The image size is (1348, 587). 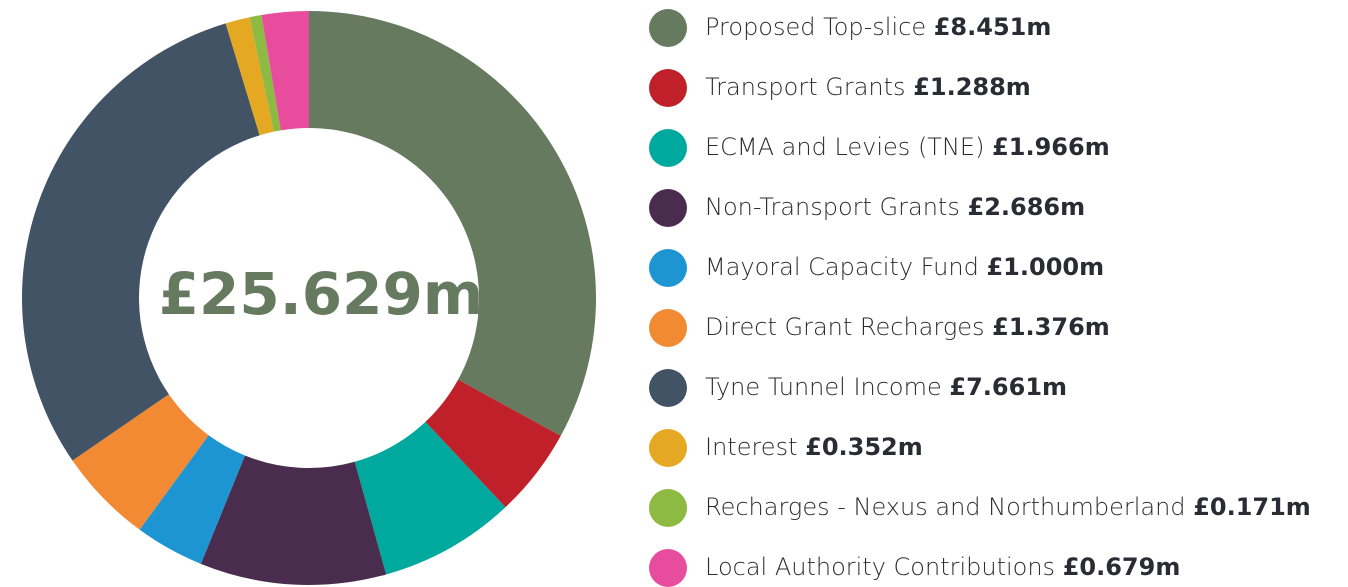 What do you see at coordinates (321, 294) in the screenshot?
I see `center-label: £25.629m` at bounding box center [321, 294].